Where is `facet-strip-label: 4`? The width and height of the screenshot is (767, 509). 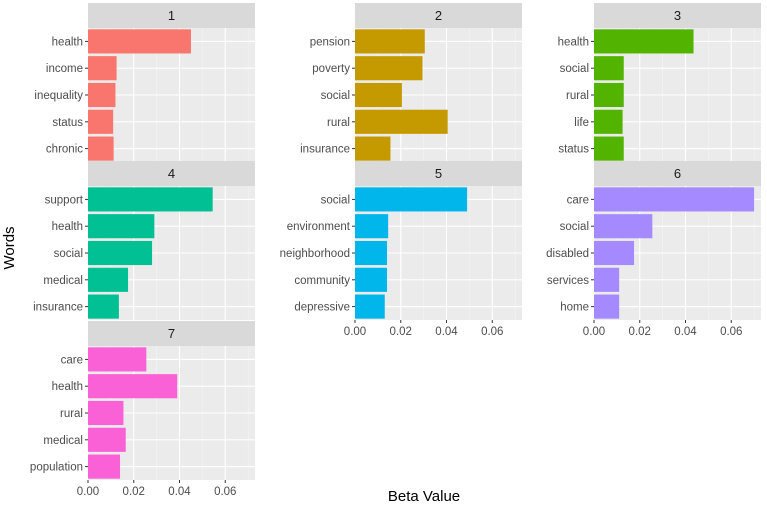 facet-strip-label: 4 is located at coordinates (171, 173).